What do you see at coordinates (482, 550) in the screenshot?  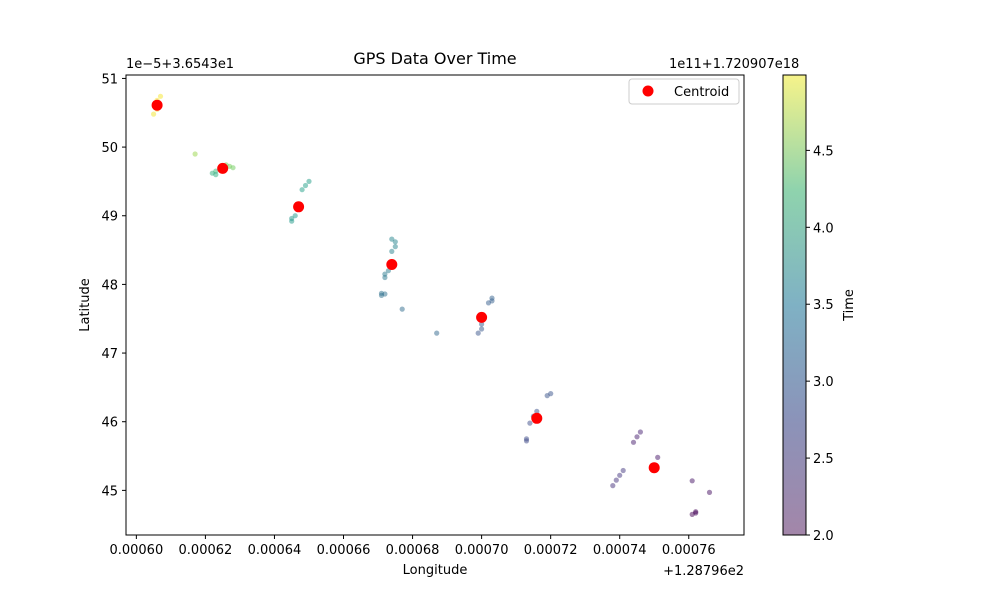 I see `x-tick-label: 0.00070` at bounding box center [482, 550].